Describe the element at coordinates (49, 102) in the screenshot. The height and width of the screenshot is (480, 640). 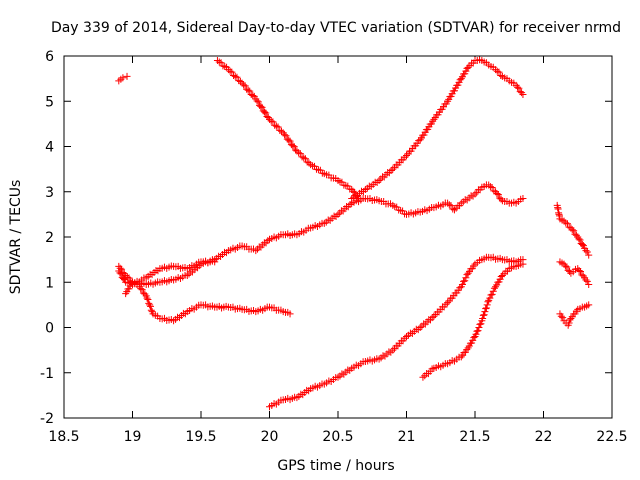
I see `y-tick-label: 5` at that location.